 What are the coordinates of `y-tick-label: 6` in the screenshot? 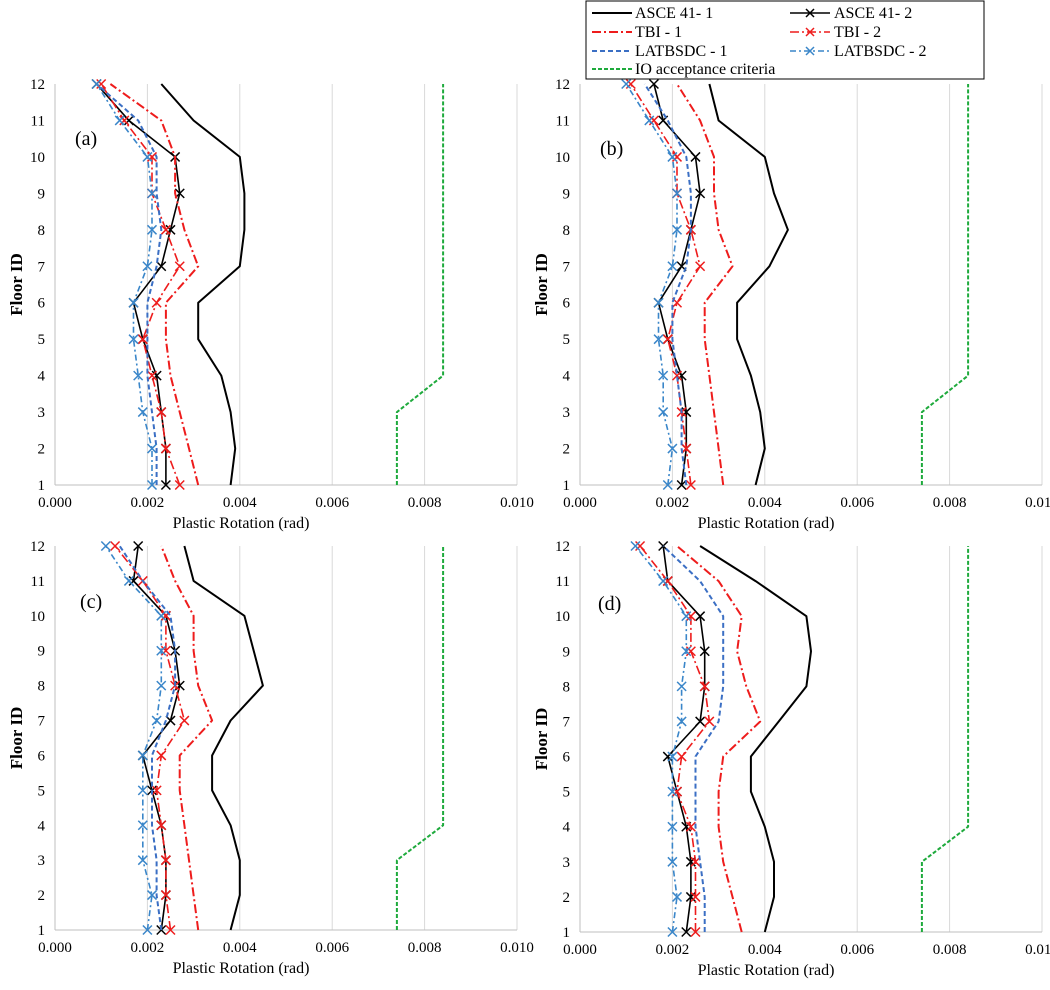 It's located at (567, 304).